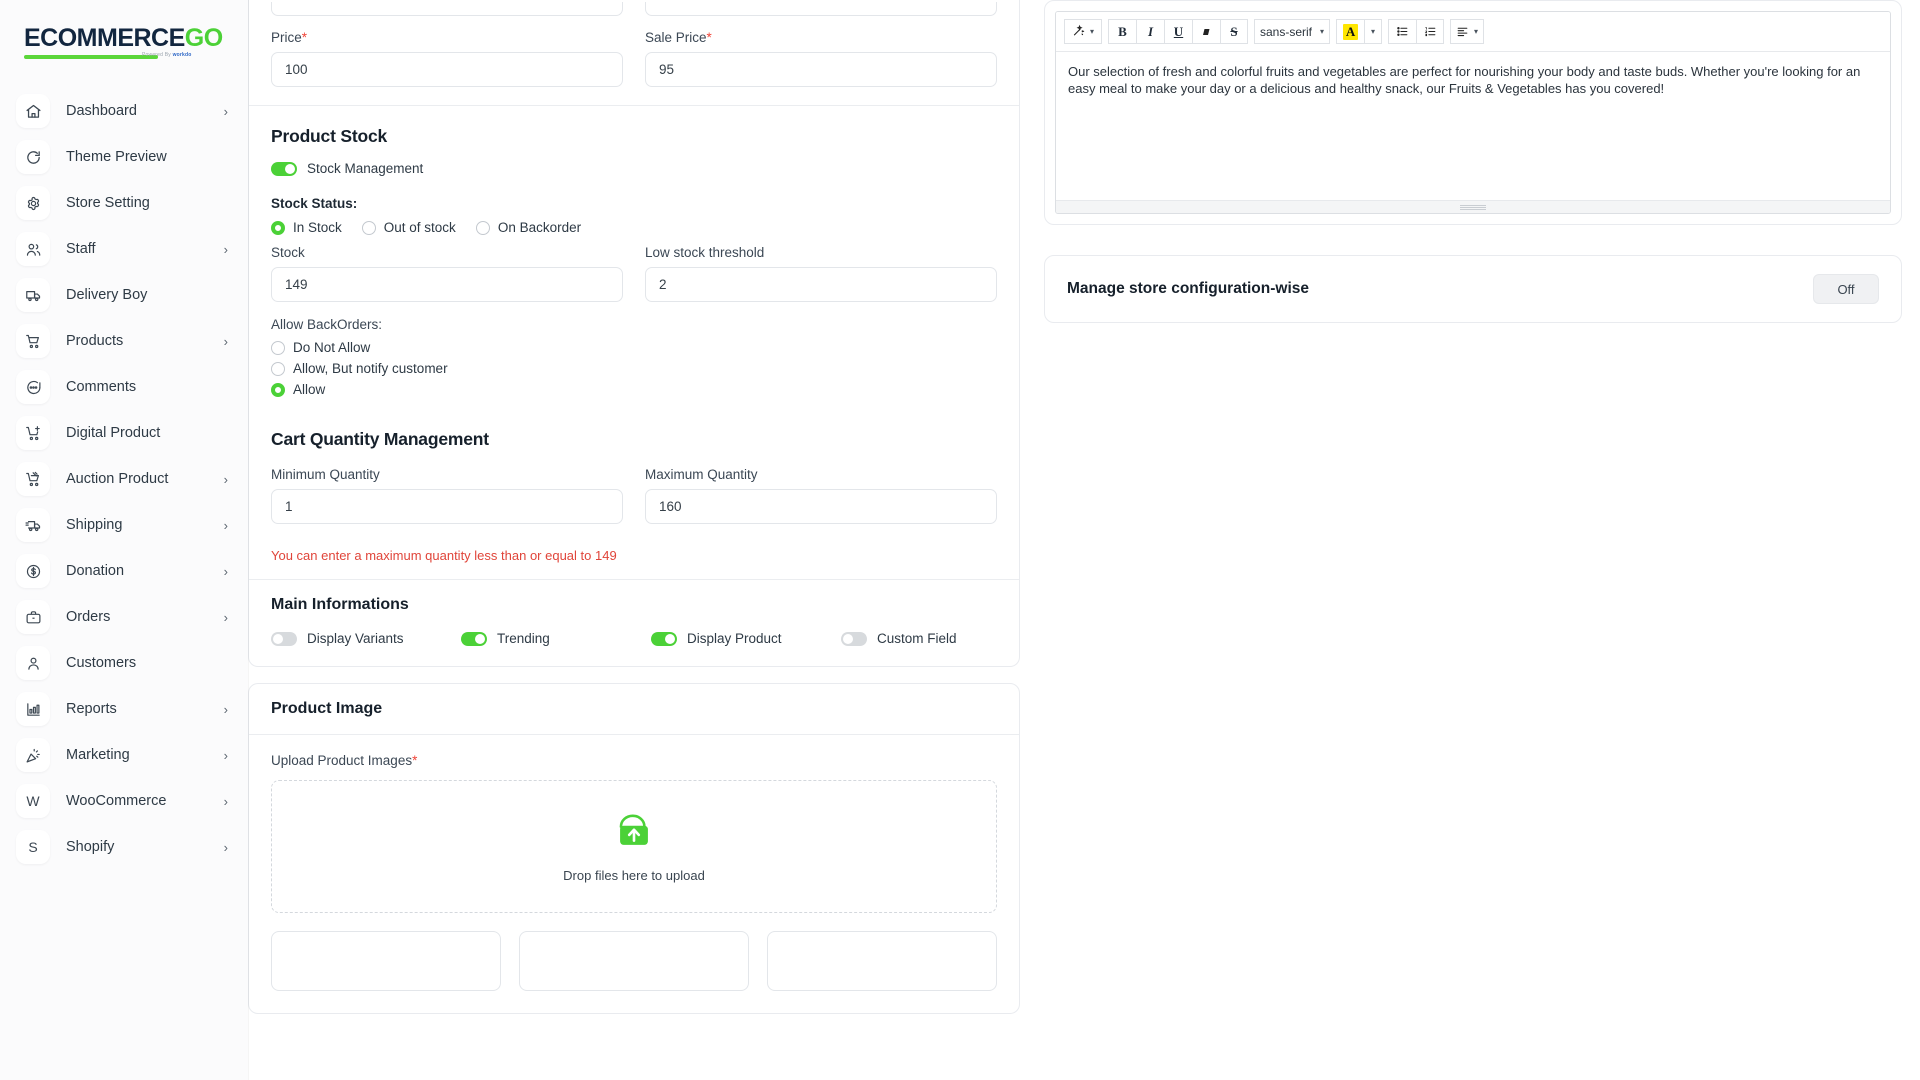  Describe the element at coordinates (203, 38) in the screenshot. I see `brand-name-accent: GO` at that location.